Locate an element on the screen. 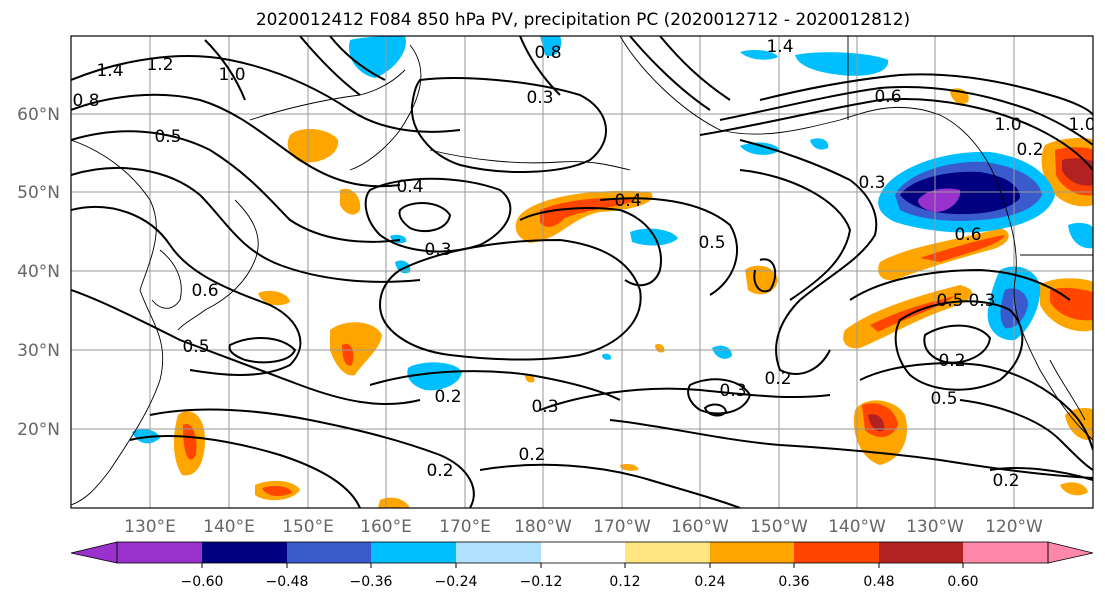  colorbar-tick-label: −0.24 is located at coordinates (456, 582).